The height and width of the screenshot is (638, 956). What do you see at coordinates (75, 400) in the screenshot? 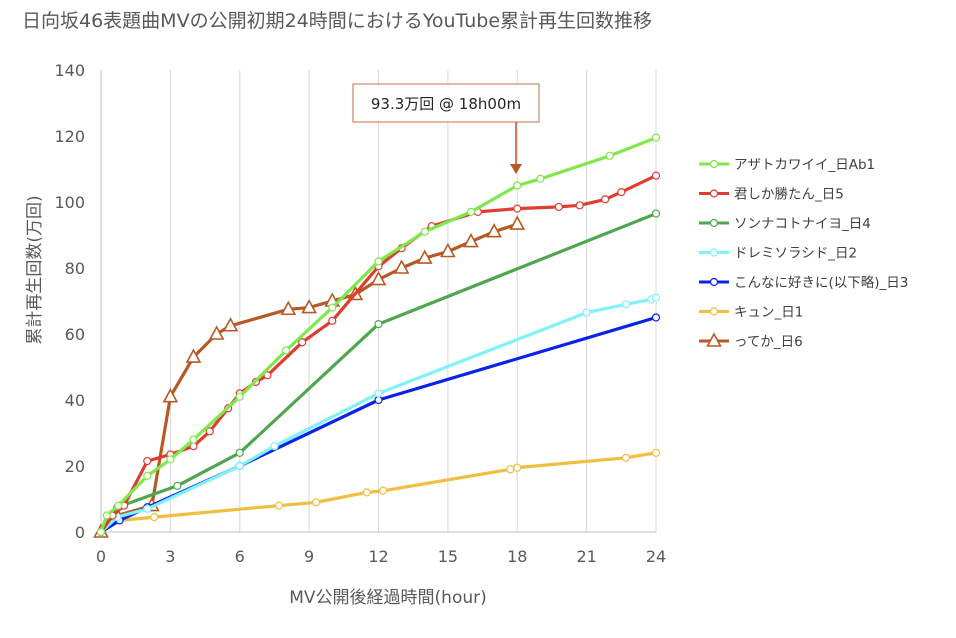
I see `y-tick-label: 40` at bounding box center [75, 400].